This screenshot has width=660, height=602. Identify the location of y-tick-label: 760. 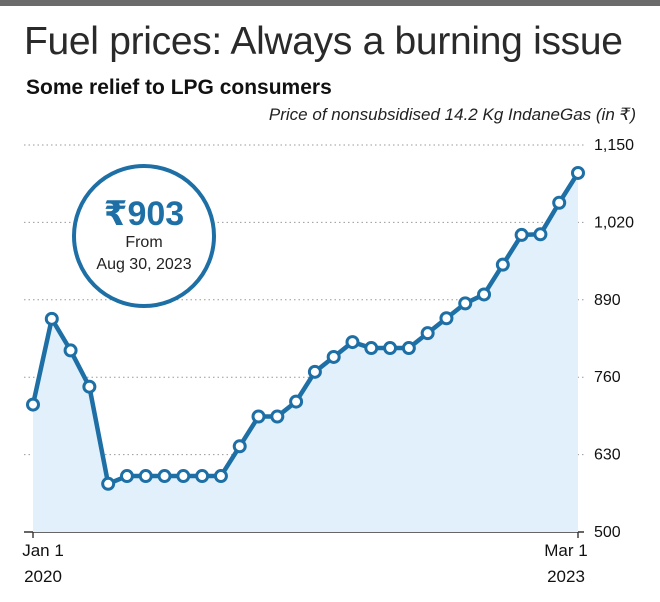
(607, 377).